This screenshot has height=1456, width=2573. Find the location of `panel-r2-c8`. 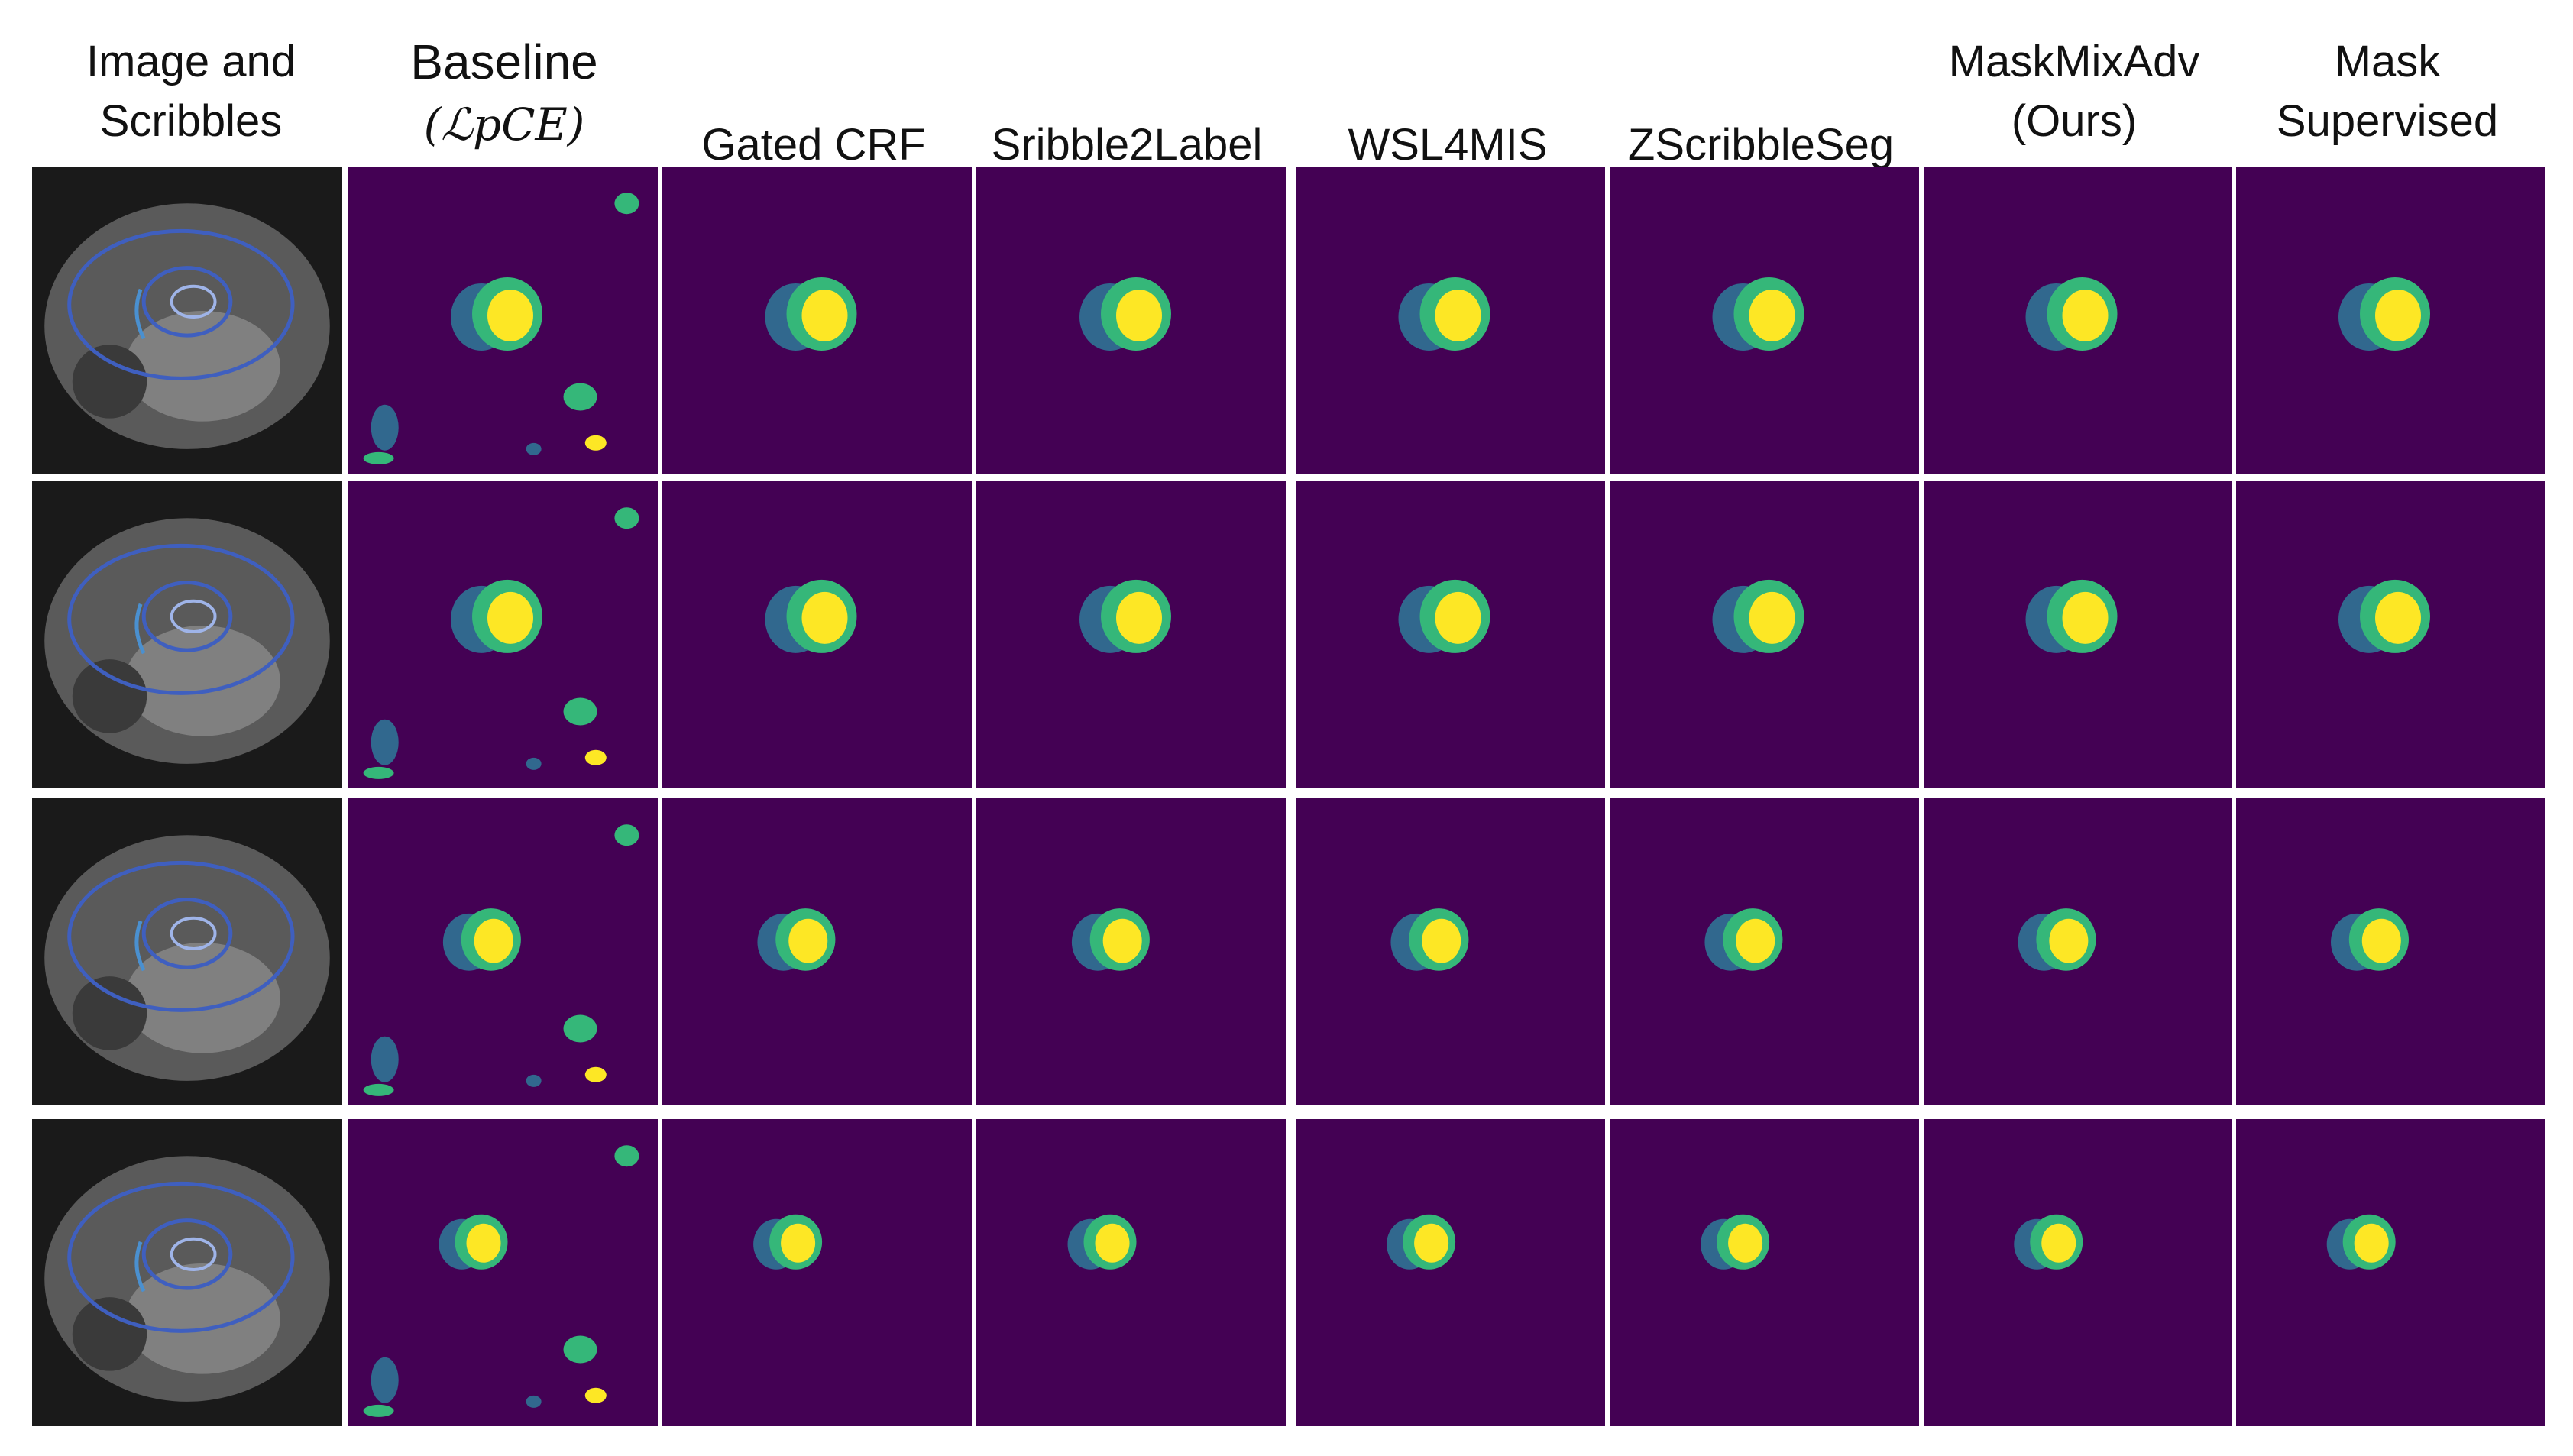

panel-r2-c8 is located at coordinates (2390, 634).